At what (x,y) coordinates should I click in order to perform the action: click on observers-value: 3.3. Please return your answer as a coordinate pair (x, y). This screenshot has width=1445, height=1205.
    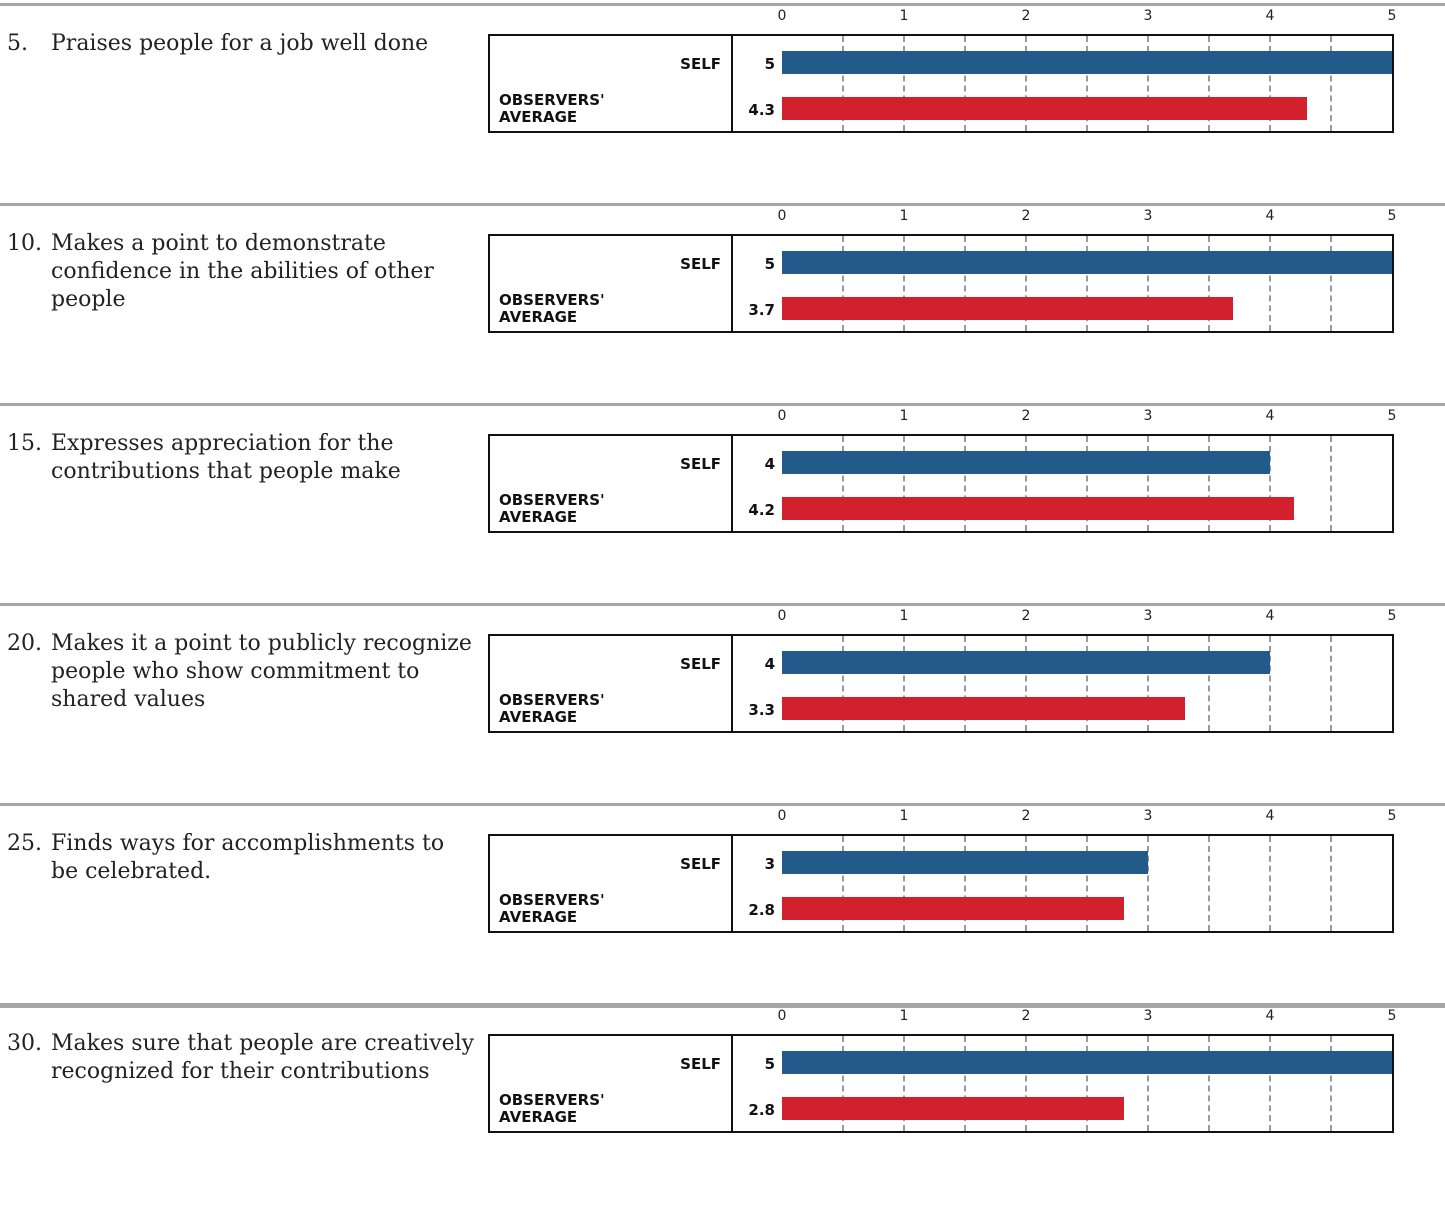
    Looking at the image, I should click on (761, 710).